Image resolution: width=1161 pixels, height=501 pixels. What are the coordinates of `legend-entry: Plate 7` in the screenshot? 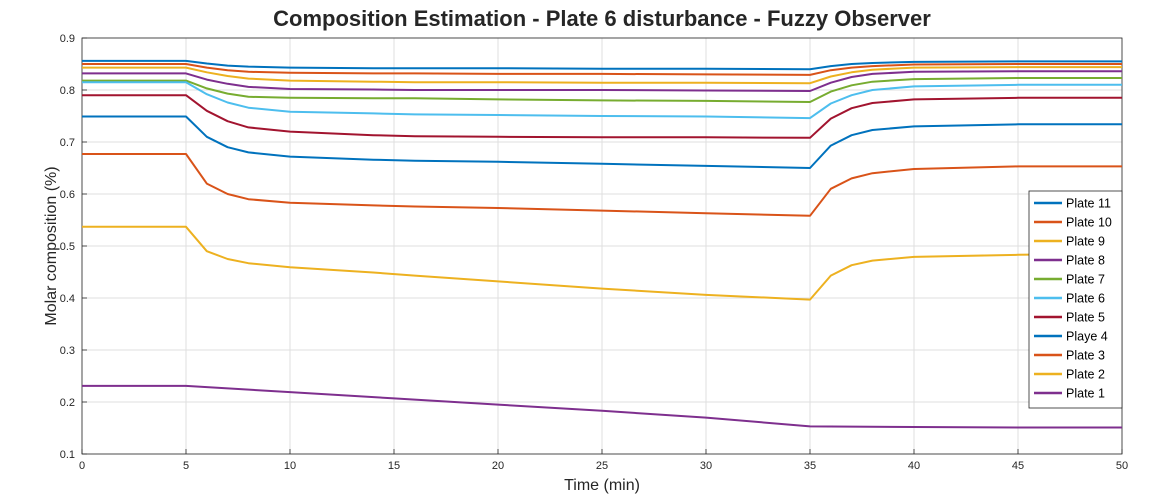 It's located at (1085, 280).